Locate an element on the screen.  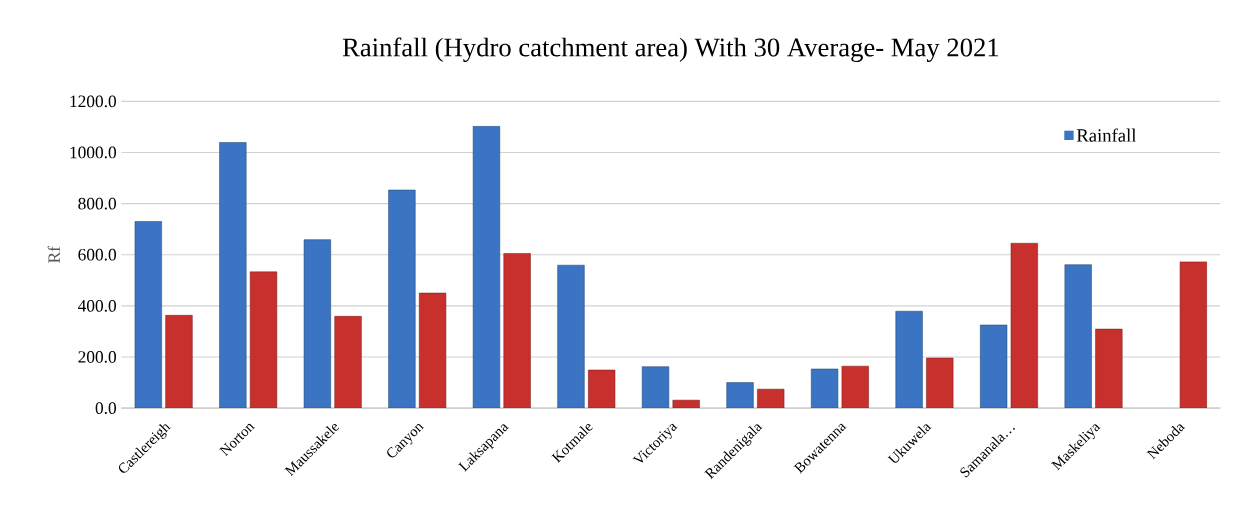
y-tick-label: 800.0 is located at coordinates (97, 203).